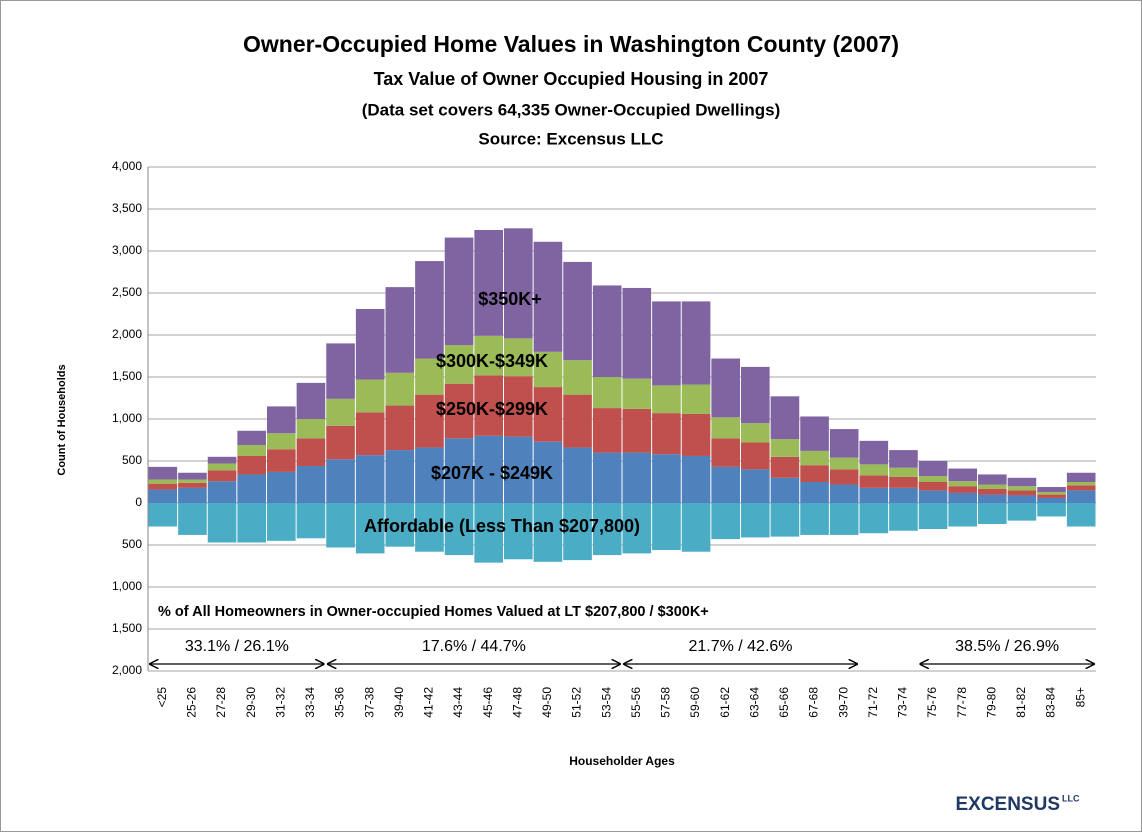  I want to click on x-tick-label: <25, so click(162, 697).